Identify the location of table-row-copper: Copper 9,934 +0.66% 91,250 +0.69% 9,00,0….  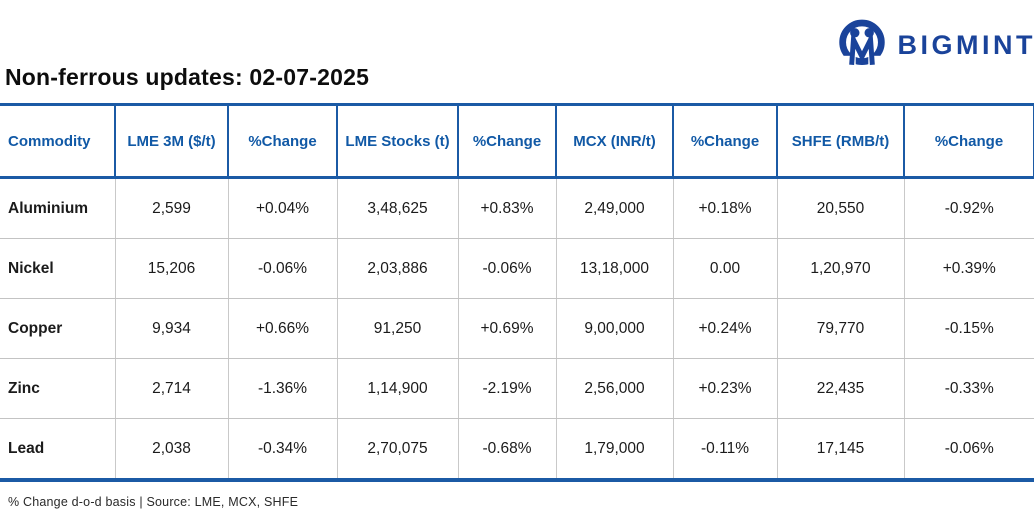
(517, 328).